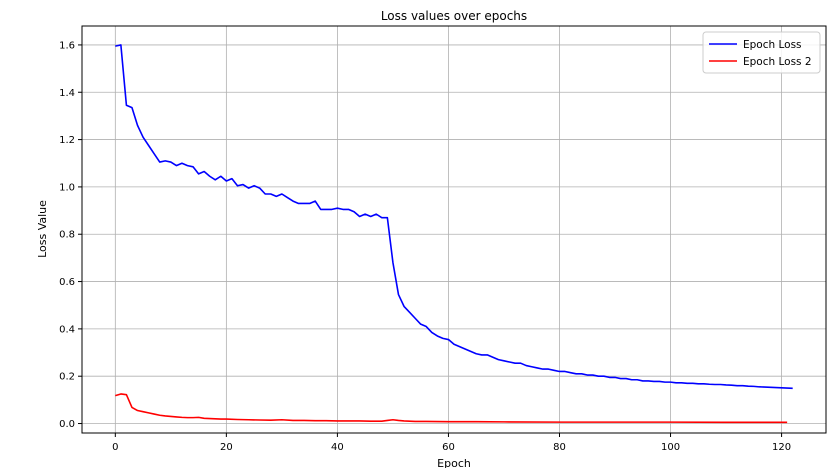  What do you see at coordinates (559, 447) in the screenshot?
I see `x-tick-label-80: 80` at bounding box center [559, 447].